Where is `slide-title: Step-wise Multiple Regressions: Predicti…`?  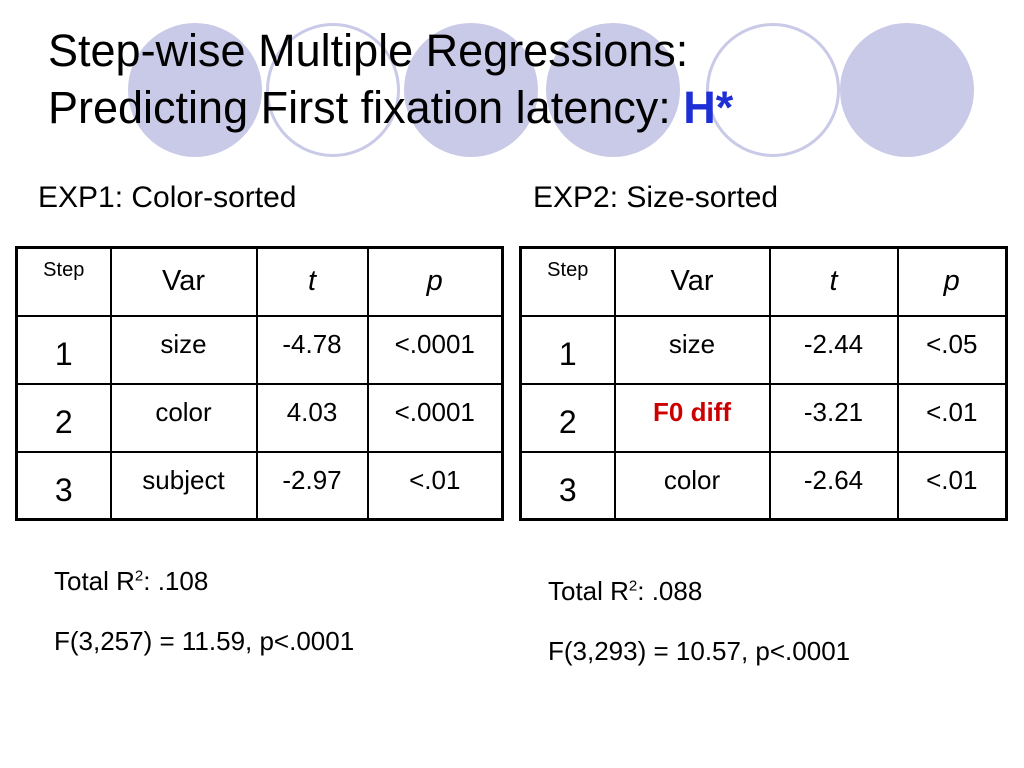
slide-title: Step-wise Multiple Regressions: Predicti… is located at coordinates (390, 79).